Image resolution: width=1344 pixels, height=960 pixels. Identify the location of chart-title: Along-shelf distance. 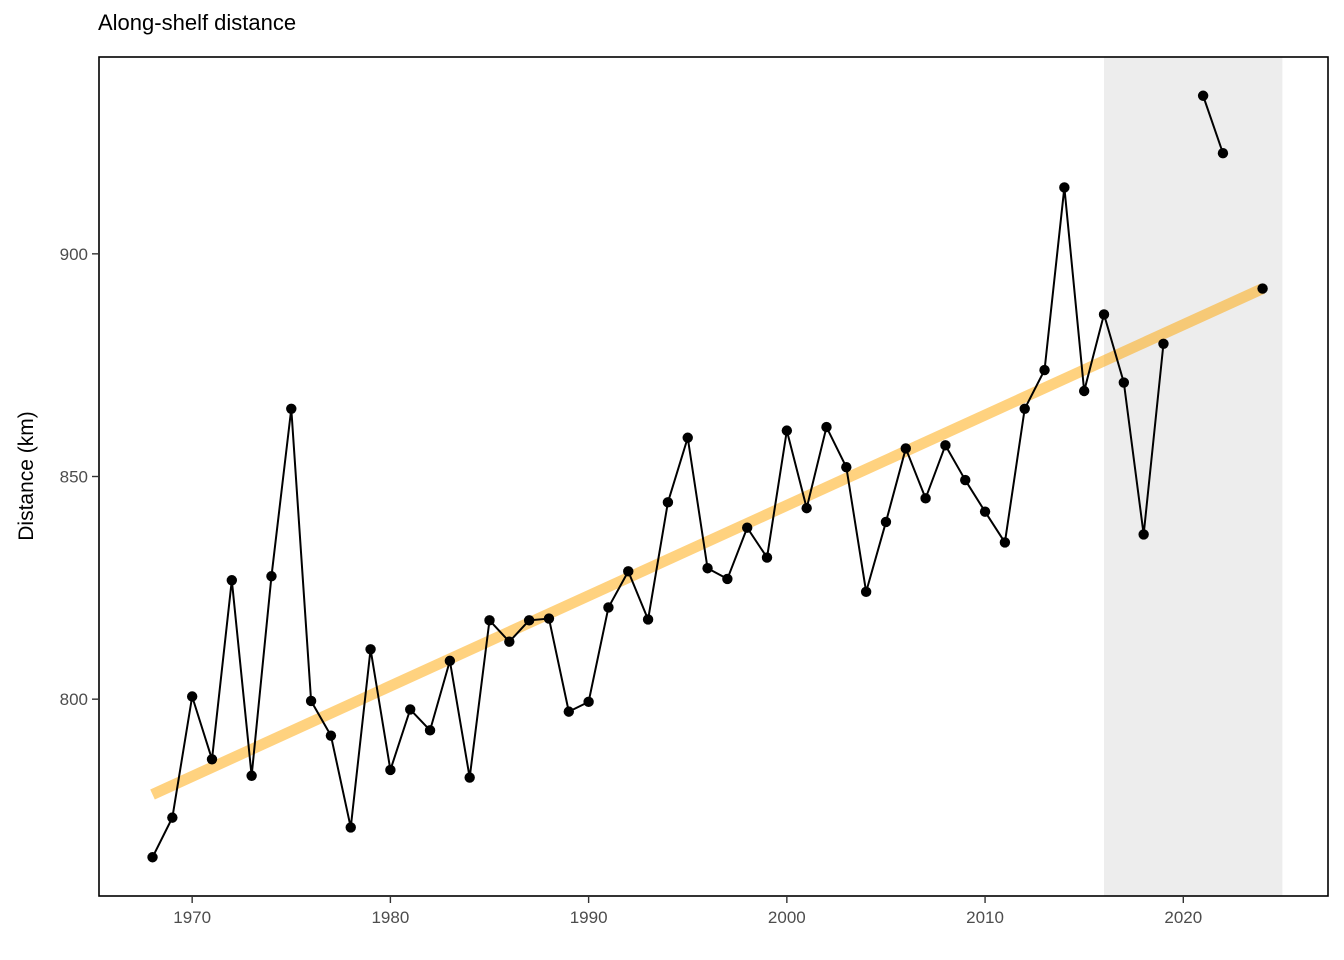
(197, 22).